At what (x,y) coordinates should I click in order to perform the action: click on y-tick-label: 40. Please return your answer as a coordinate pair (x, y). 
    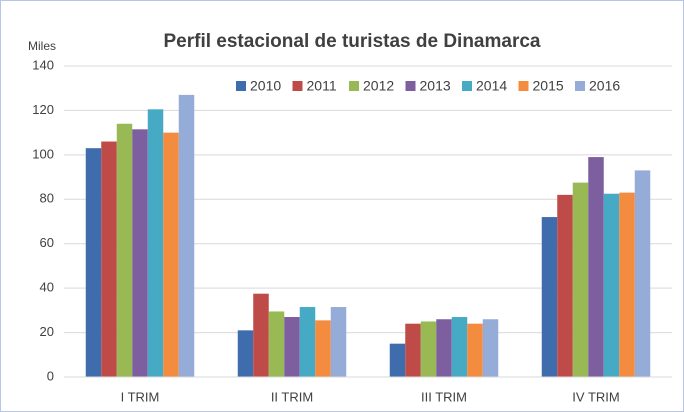
    Looking at the image, I should click on (47, 287).